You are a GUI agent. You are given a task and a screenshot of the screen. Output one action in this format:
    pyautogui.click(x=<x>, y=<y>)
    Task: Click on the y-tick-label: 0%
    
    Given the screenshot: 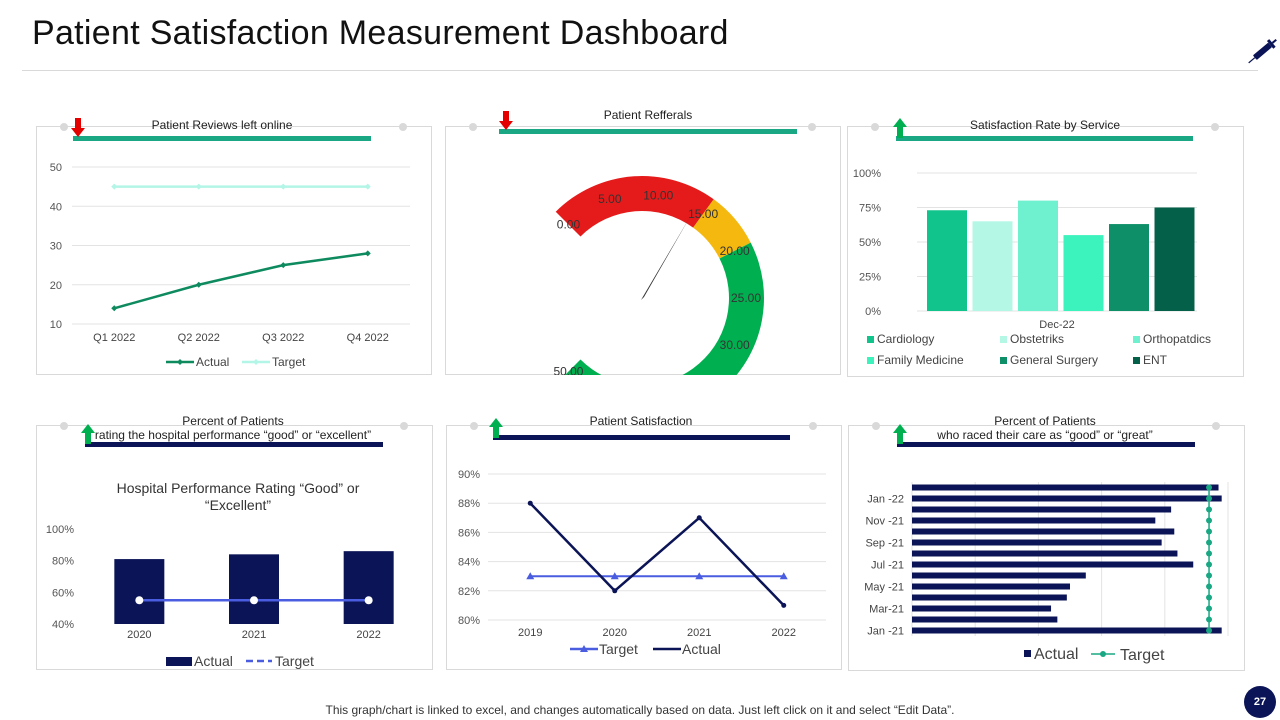 What is the action you would take?
    pyautogui.click(x=873, y=312)
    